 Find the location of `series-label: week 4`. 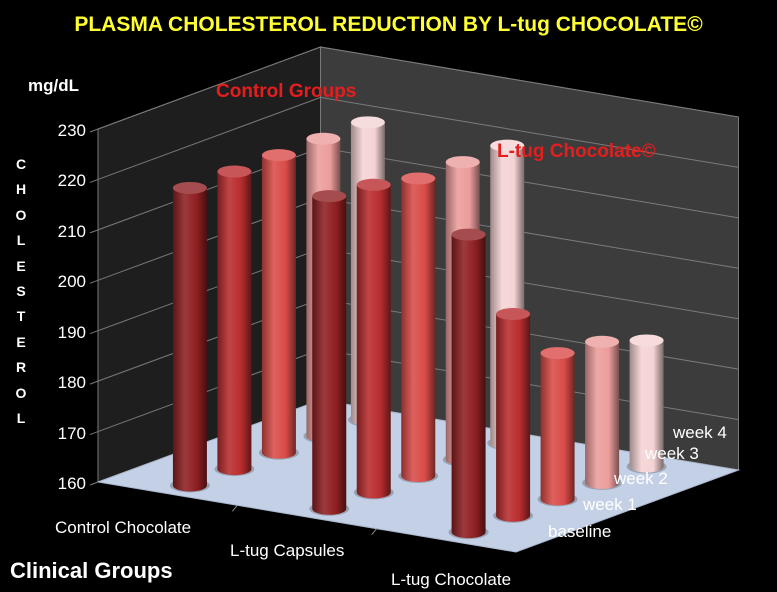

series-label: week 4 is located at coordinates (700, 432).